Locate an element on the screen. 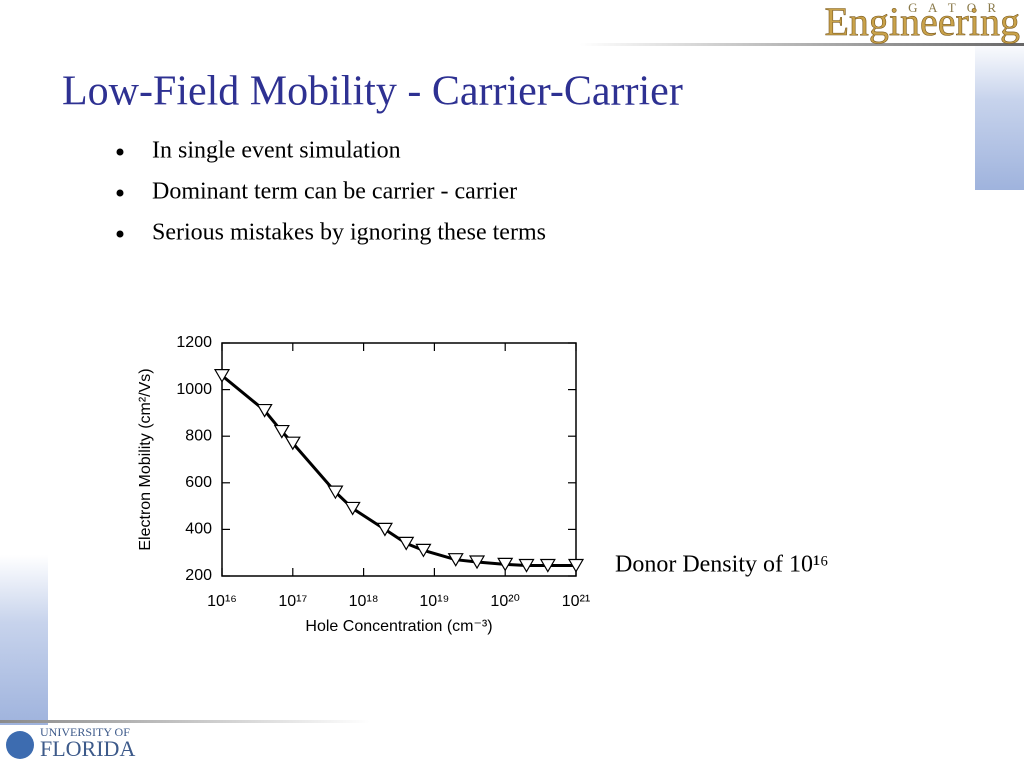 This screenshot has width=1024, height=768. y-tick-label: 600 is located at coordinates (198, 482).